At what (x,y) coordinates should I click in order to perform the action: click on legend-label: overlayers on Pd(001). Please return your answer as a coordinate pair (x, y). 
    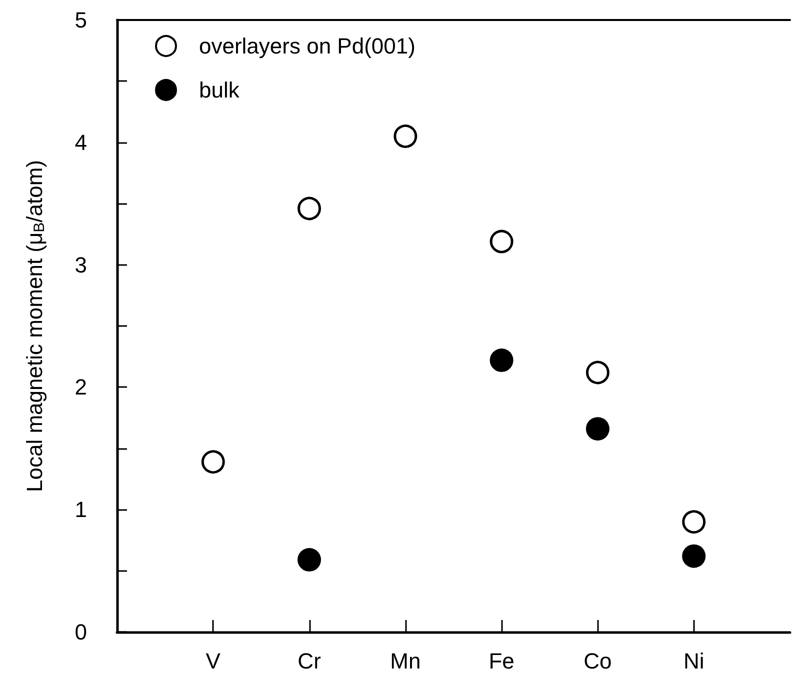
    Looking at the image, I should click on (307, 46).